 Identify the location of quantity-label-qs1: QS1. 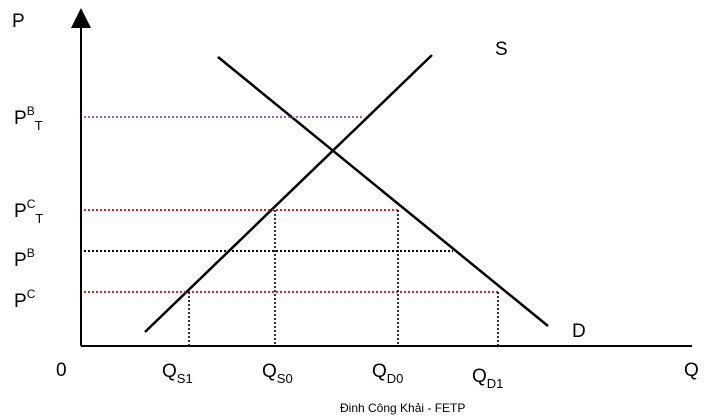
(177, 373).